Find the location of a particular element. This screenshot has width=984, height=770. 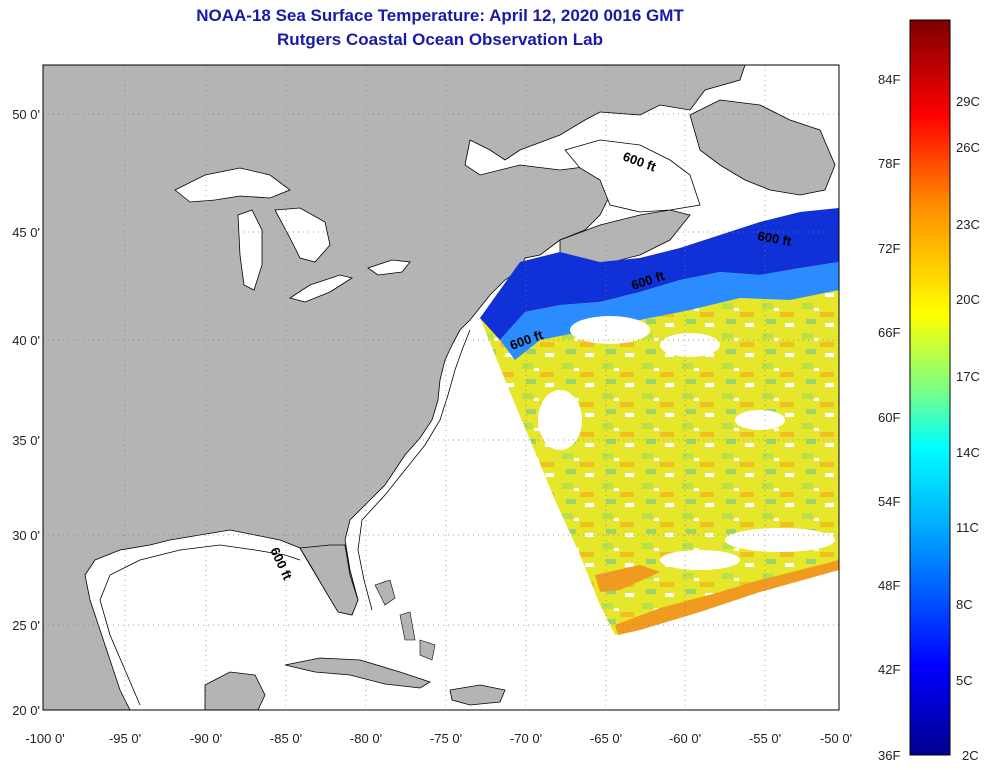

contour-600ft-east is located at coordinates (414, 470).